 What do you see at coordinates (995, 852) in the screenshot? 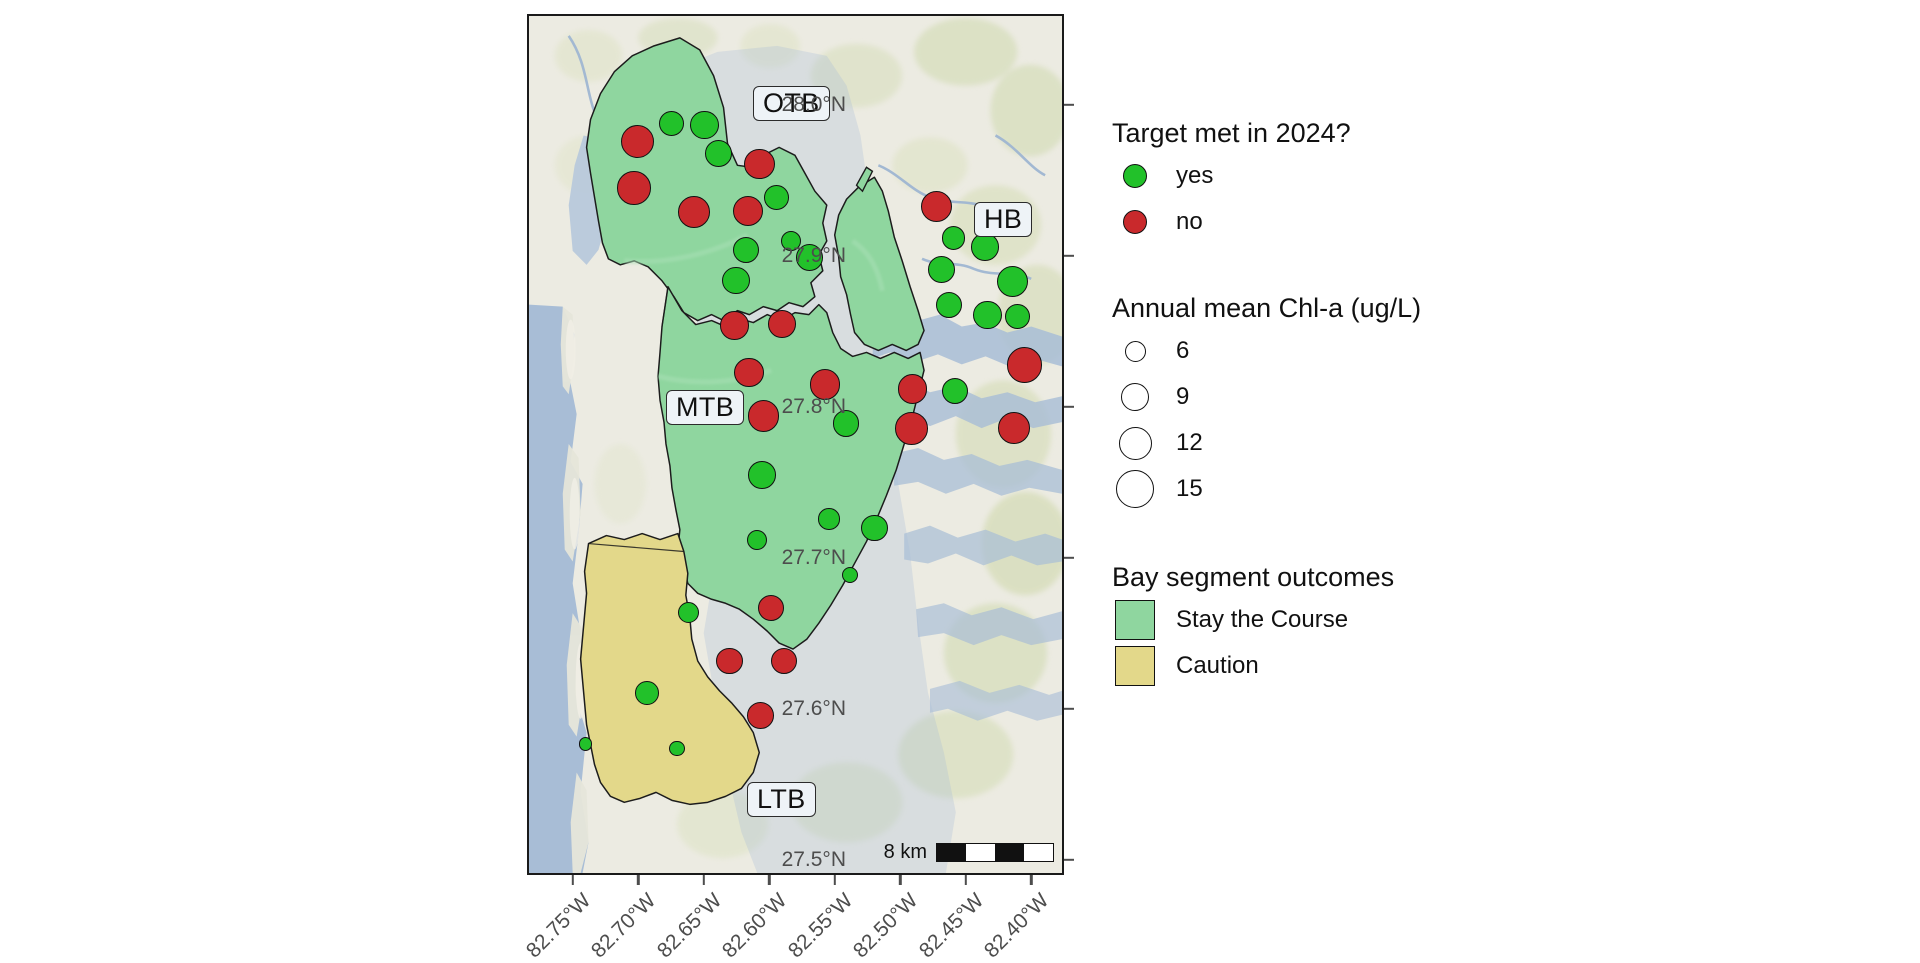
I see `scale-bar-blocks` at bounding box center [995, 852].